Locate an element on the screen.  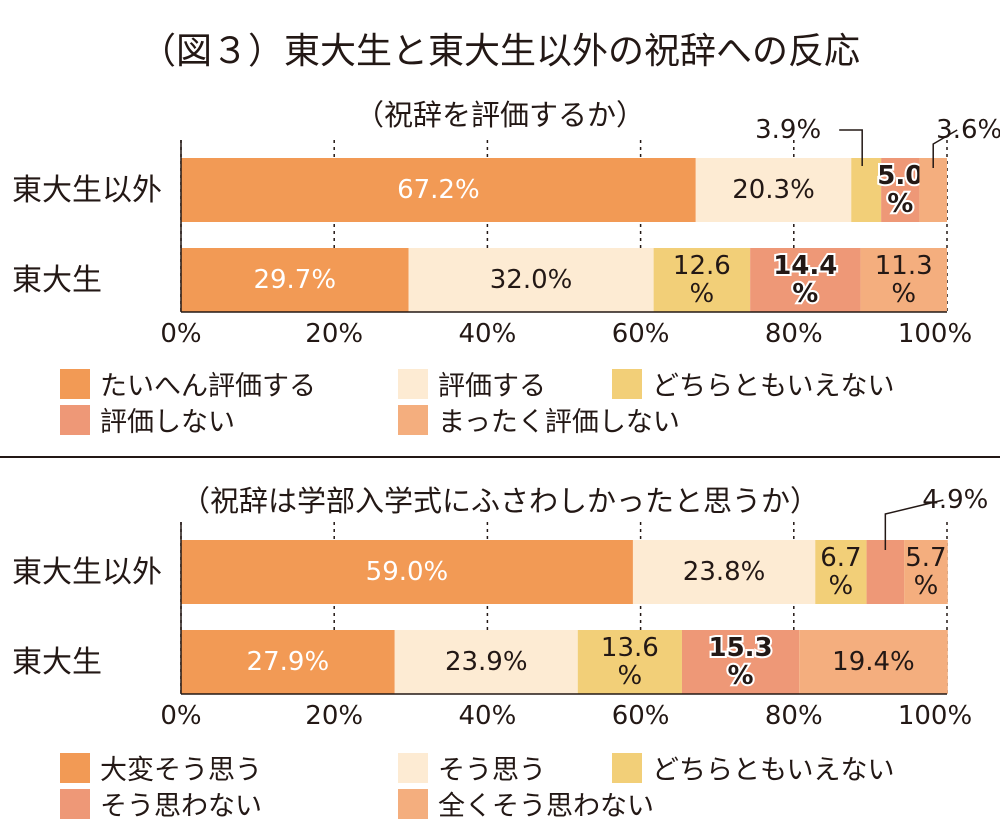
legend-item: そう思う is located at coordinates (472, 767).